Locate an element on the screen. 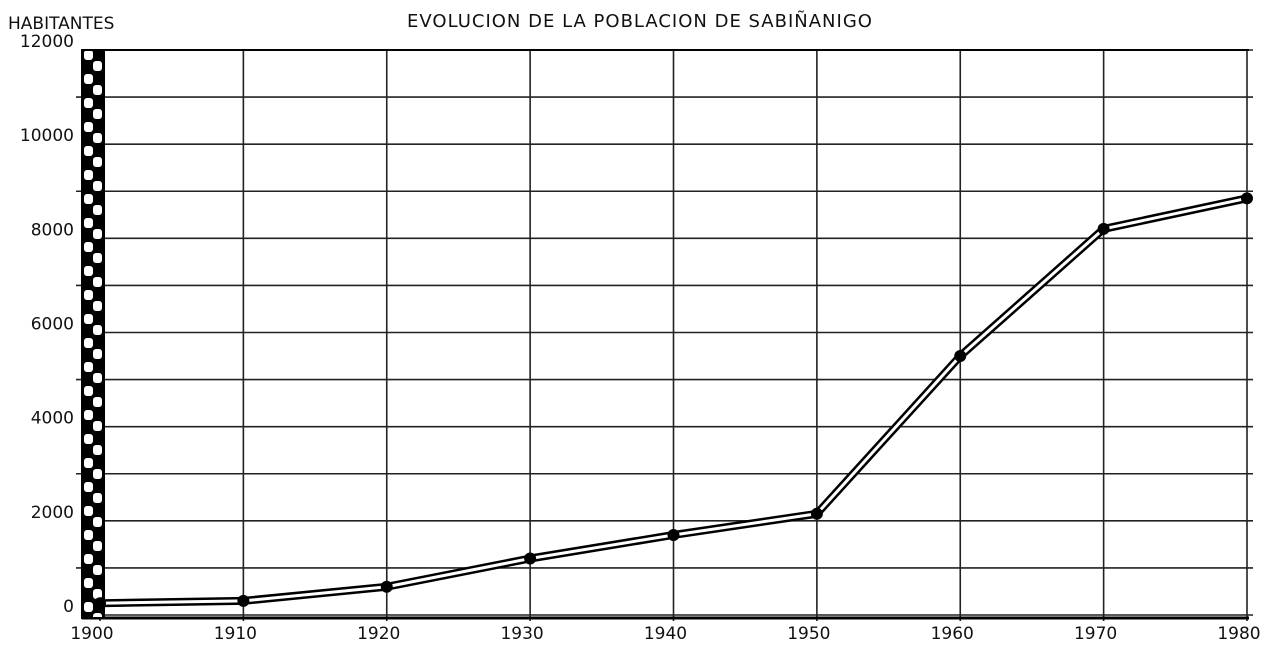 The height and width of the screenshot is (648, 1274). y-tick-label: 2000 is located at coordinates (52, 513).